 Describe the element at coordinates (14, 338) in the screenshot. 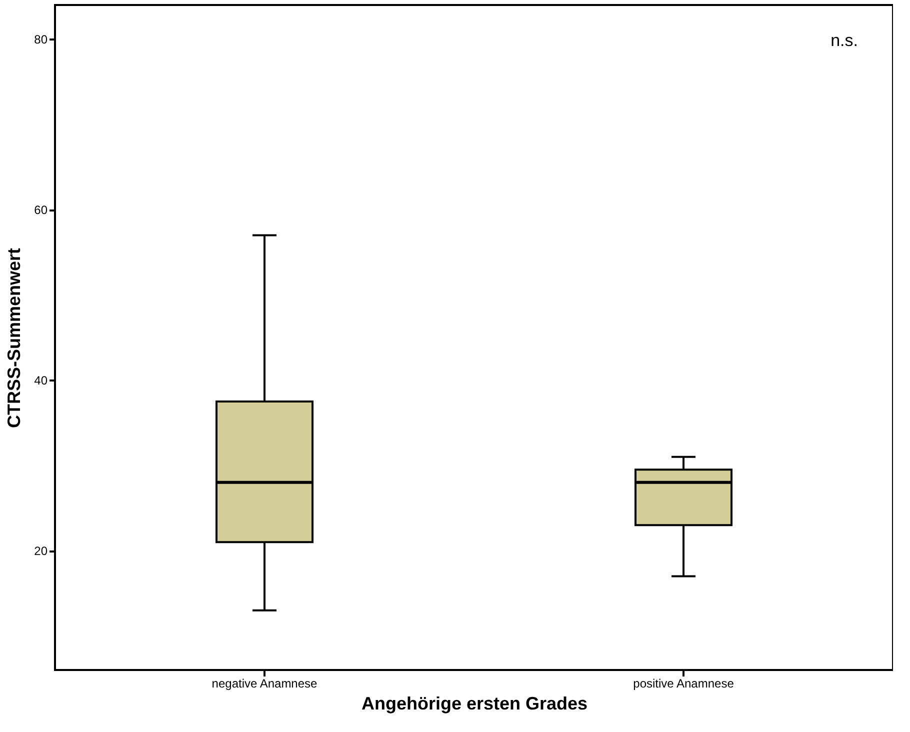

I see `y-axis-title: CTRSS-Summenwert` at that location.